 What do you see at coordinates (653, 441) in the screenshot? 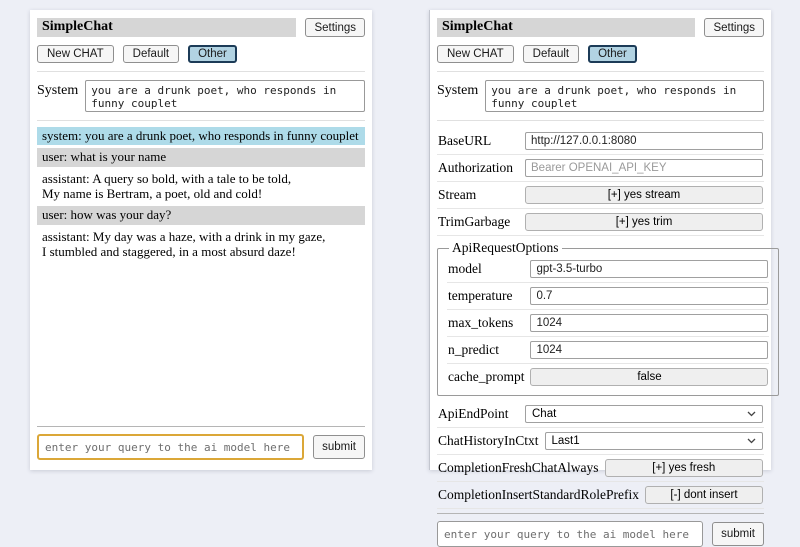
I see `chat-history-select: Last1` at bounding box center [653, 441].